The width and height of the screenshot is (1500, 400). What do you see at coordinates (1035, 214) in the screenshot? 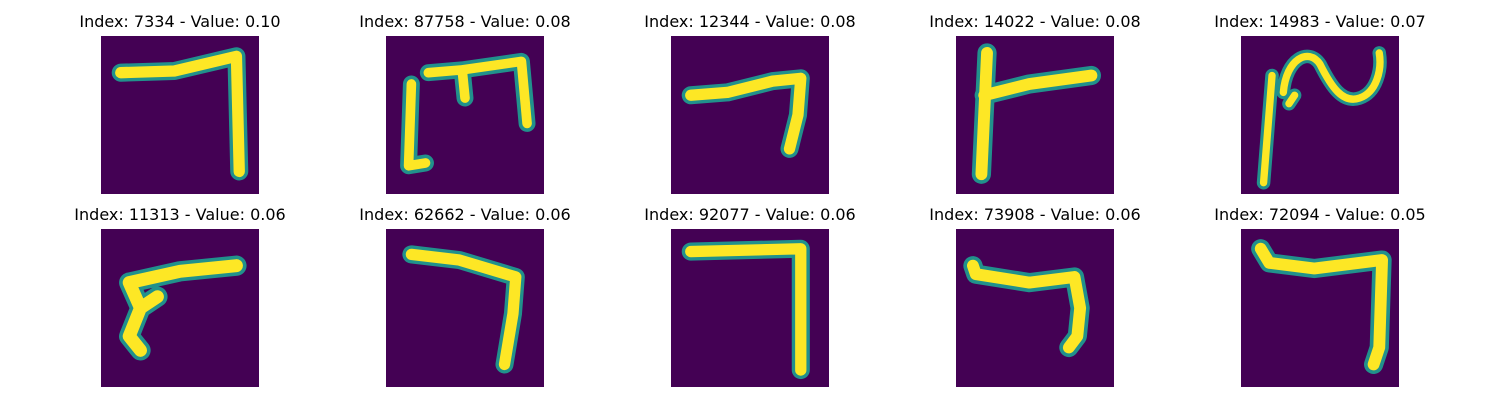
I see `panel-title: Index: 73908 - Value: 0.06` at bounding box center [1035, 214].